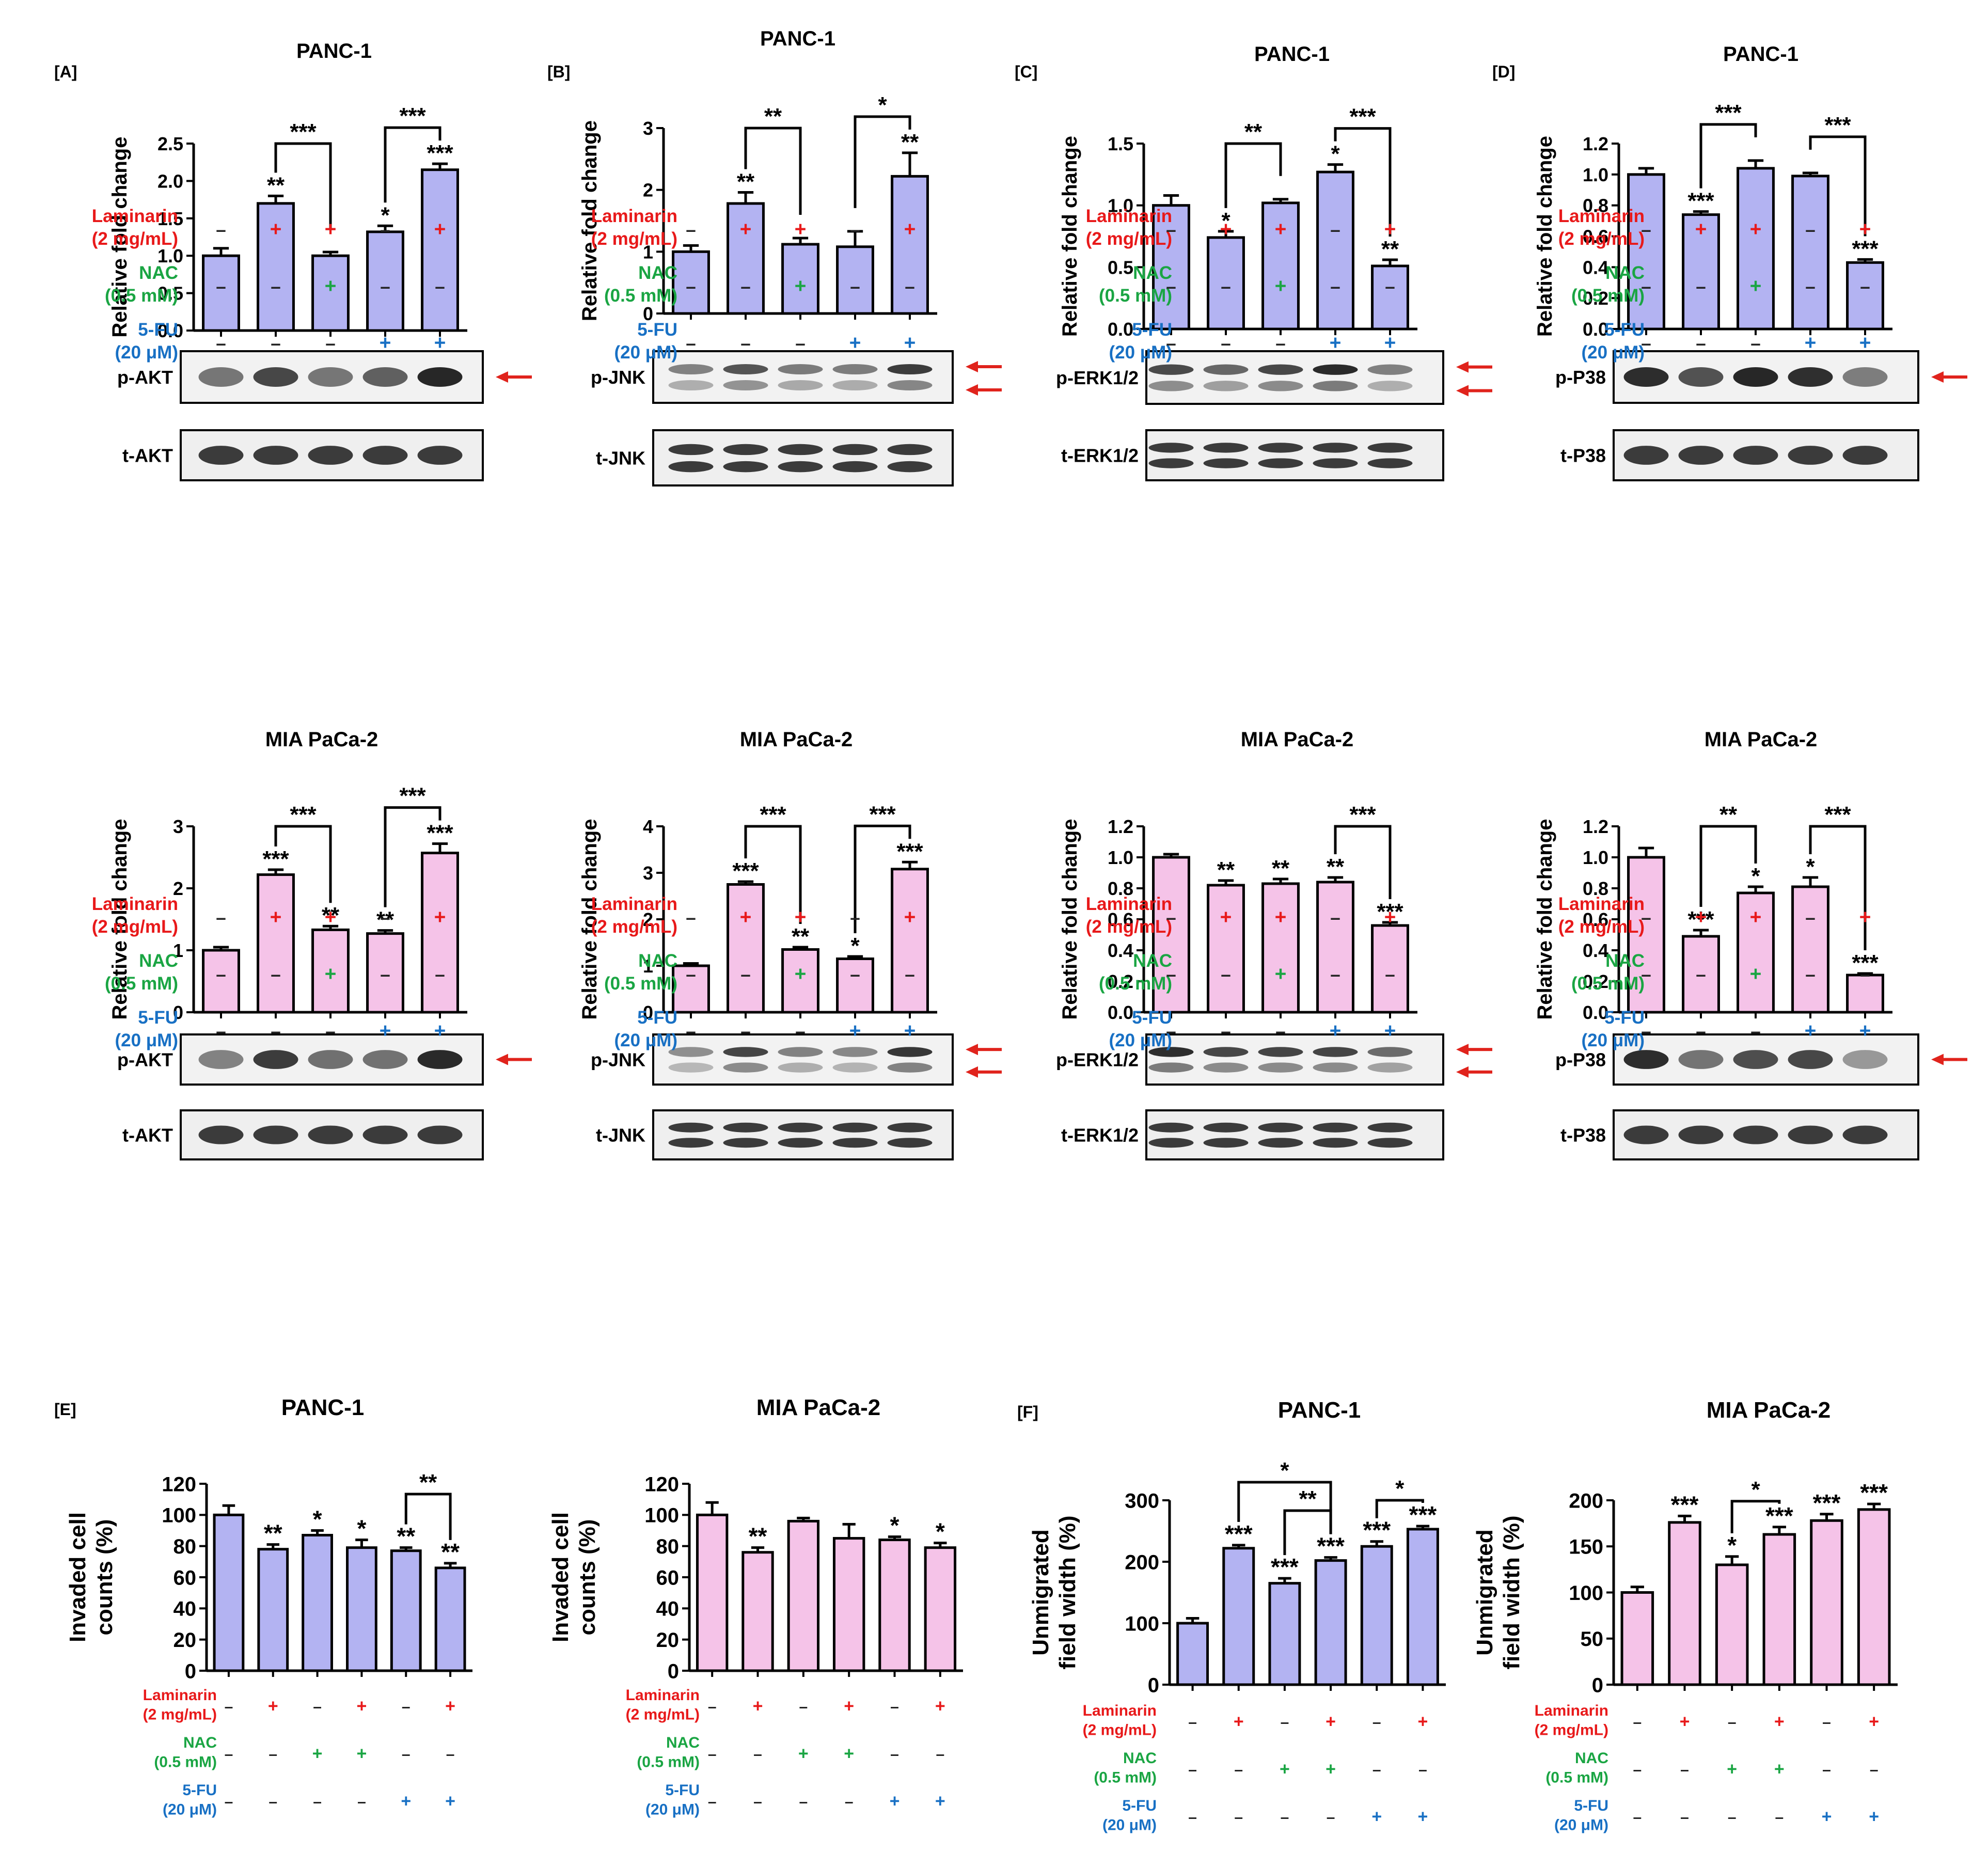  I want to click on y-tick-label: 100, so click(661, 1515).